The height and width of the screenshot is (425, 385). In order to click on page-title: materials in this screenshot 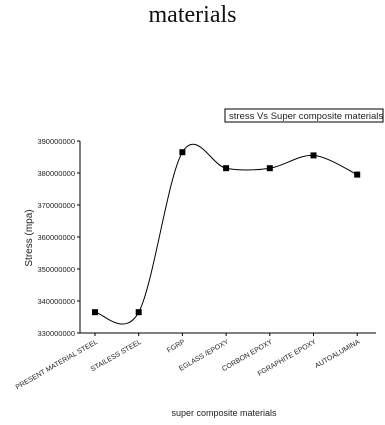, I will do `click(192, 15)`.